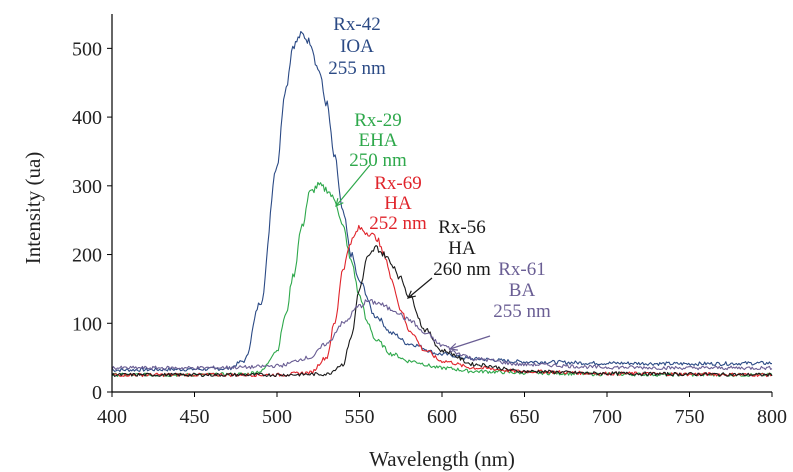 The width and height of the screenshot is (793, 472). What do you see at coordinates (525, 417) in the screenshot?
I see `x-tick-label: 650` at bounding box center [525, 417].